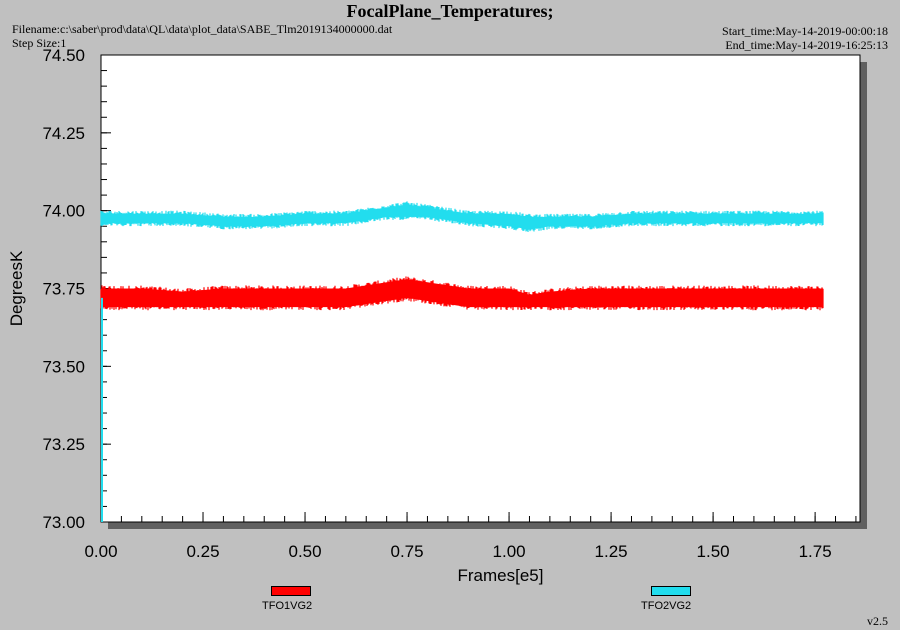 Image resolution: width=900 pixels, height=630 pixels. Describe the element at coordinates (501, 575) in the screenshot. I see `x-axis-label: Frames[e5]` at that location.